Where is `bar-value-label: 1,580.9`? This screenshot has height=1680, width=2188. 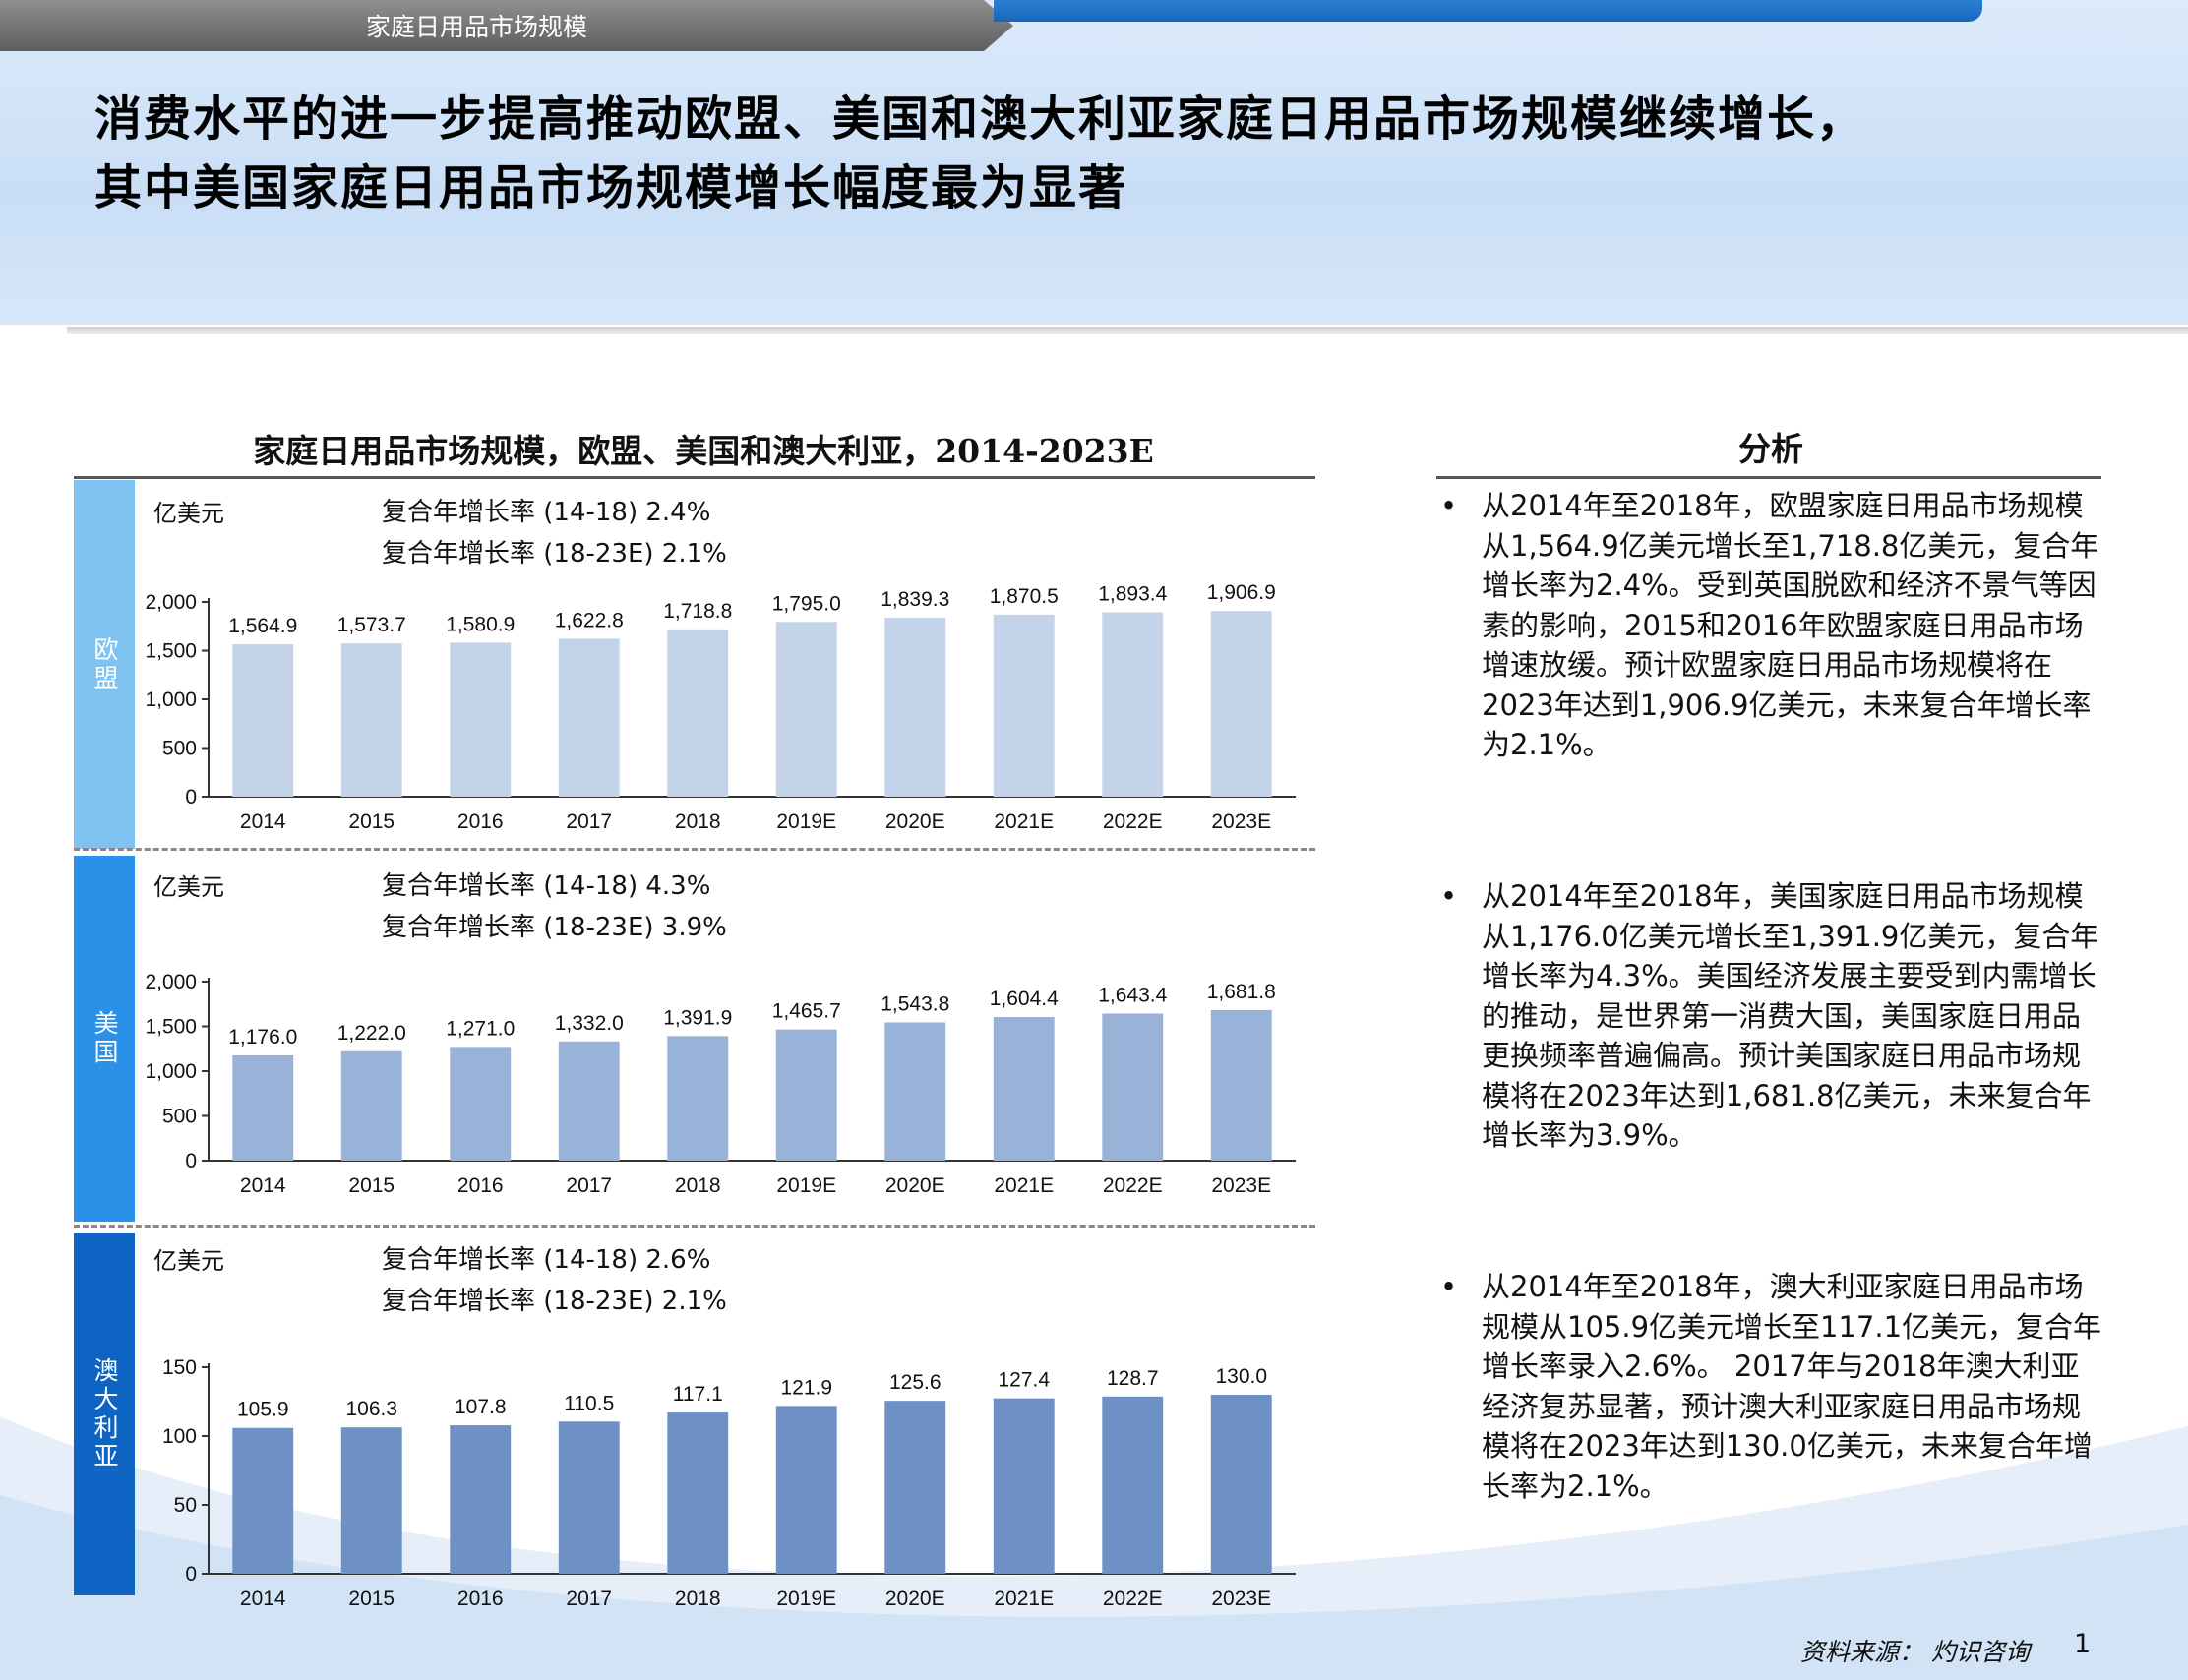 bar-value-label: 1,580.9 is located at coordinates (480, 624).